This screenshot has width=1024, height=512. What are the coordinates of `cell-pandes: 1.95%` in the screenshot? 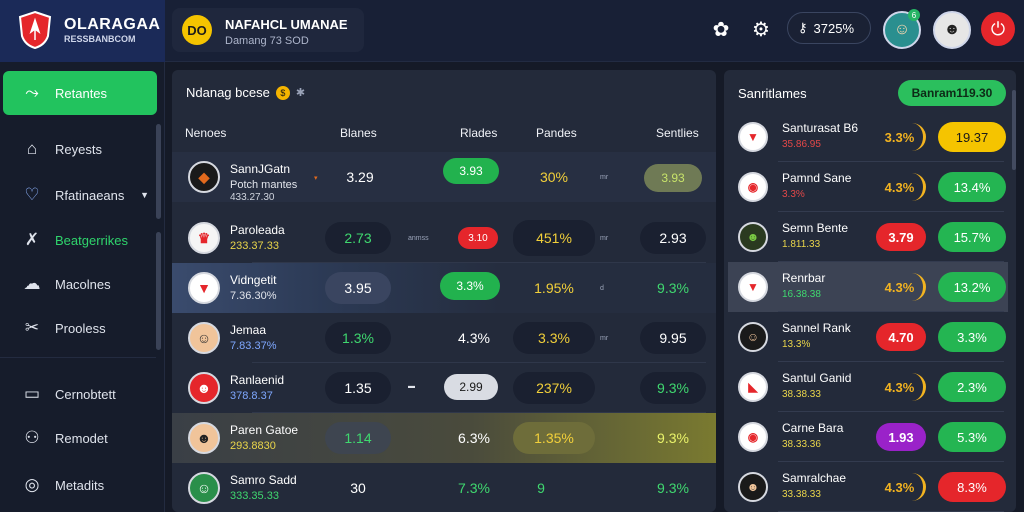 It's located at (554, 288).